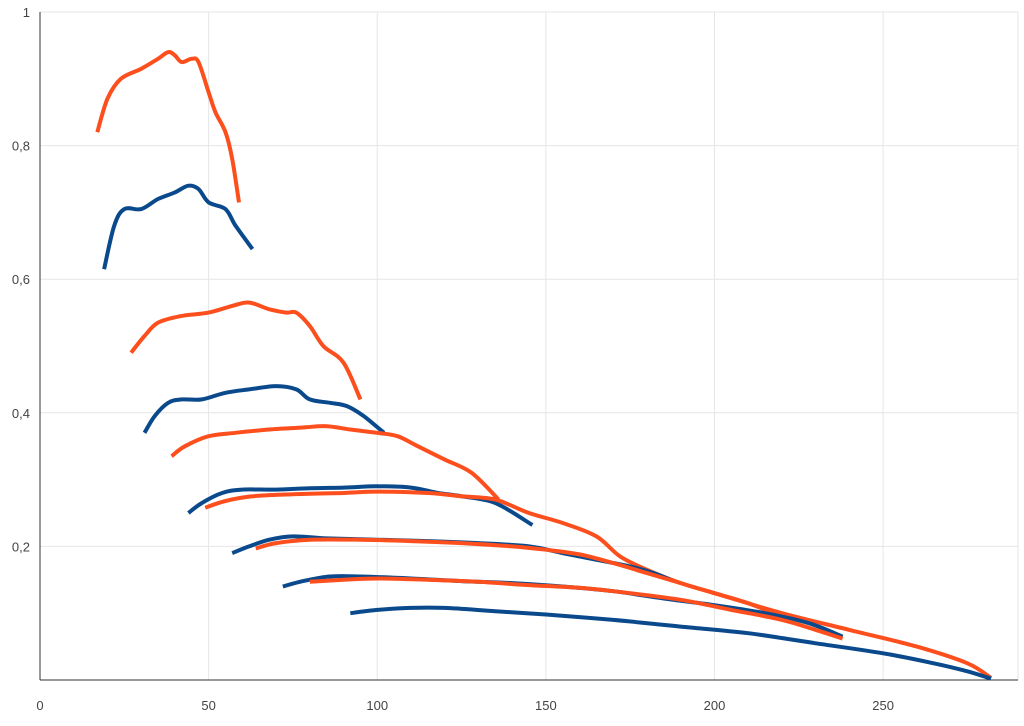 The height and width of the screenshot is (726, 1024). What do you see at coordinates (883, 705) in the screenshot?
I see `x-tick-label: 250` at bounding box center [883, 705].